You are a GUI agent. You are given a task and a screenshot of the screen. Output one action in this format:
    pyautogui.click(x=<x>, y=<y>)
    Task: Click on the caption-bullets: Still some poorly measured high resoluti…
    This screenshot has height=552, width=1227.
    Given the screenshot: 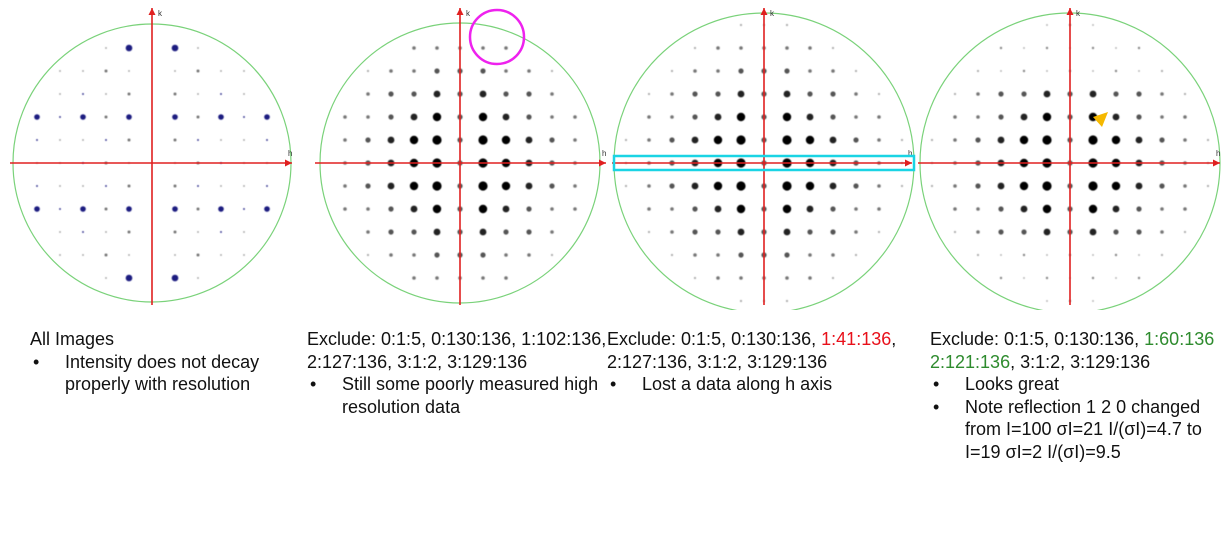 What is the action you would take?
    pyautogui.click(x=462, y=395)
    